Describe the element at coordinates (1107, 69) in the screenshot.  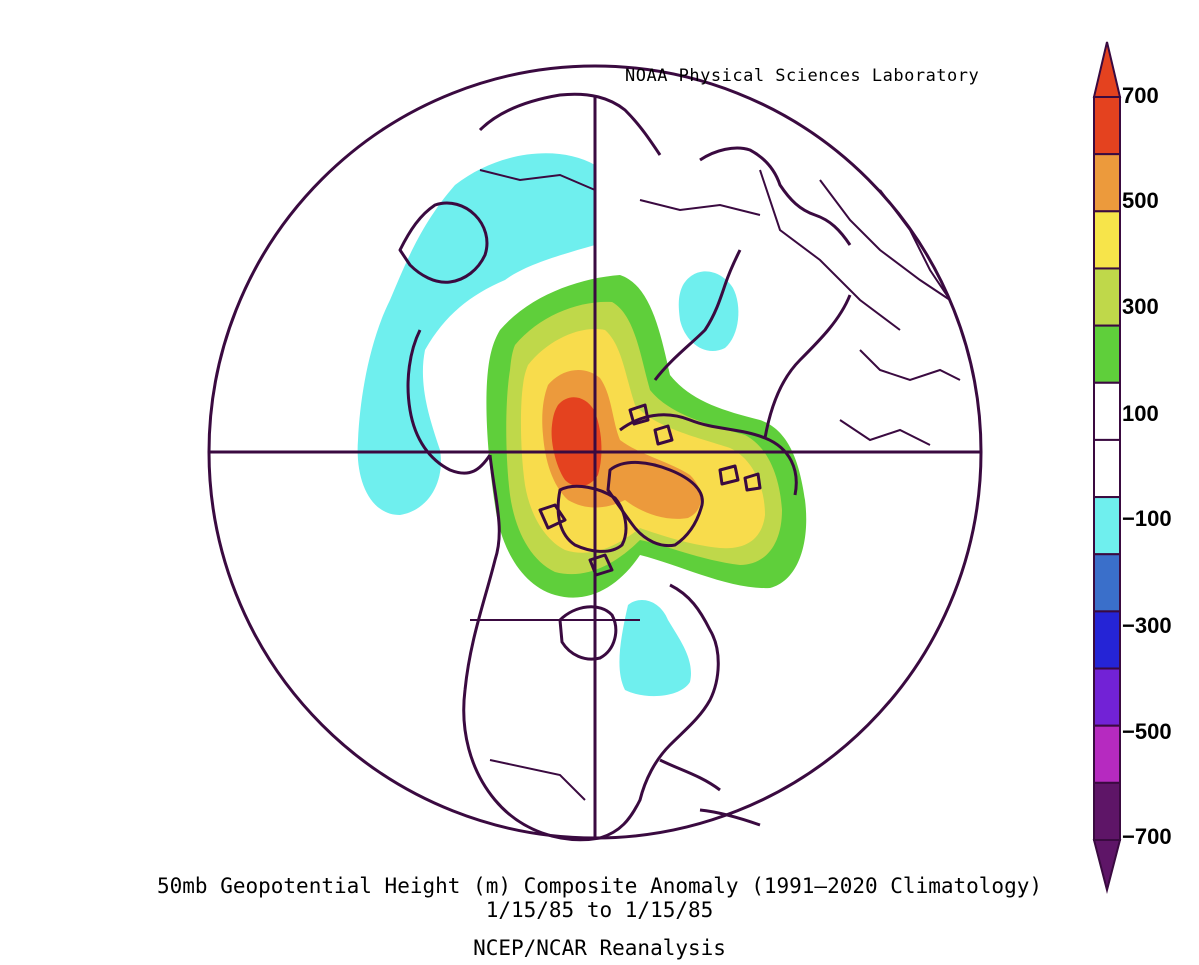
I see `colorbar-arrow-top` at that location.